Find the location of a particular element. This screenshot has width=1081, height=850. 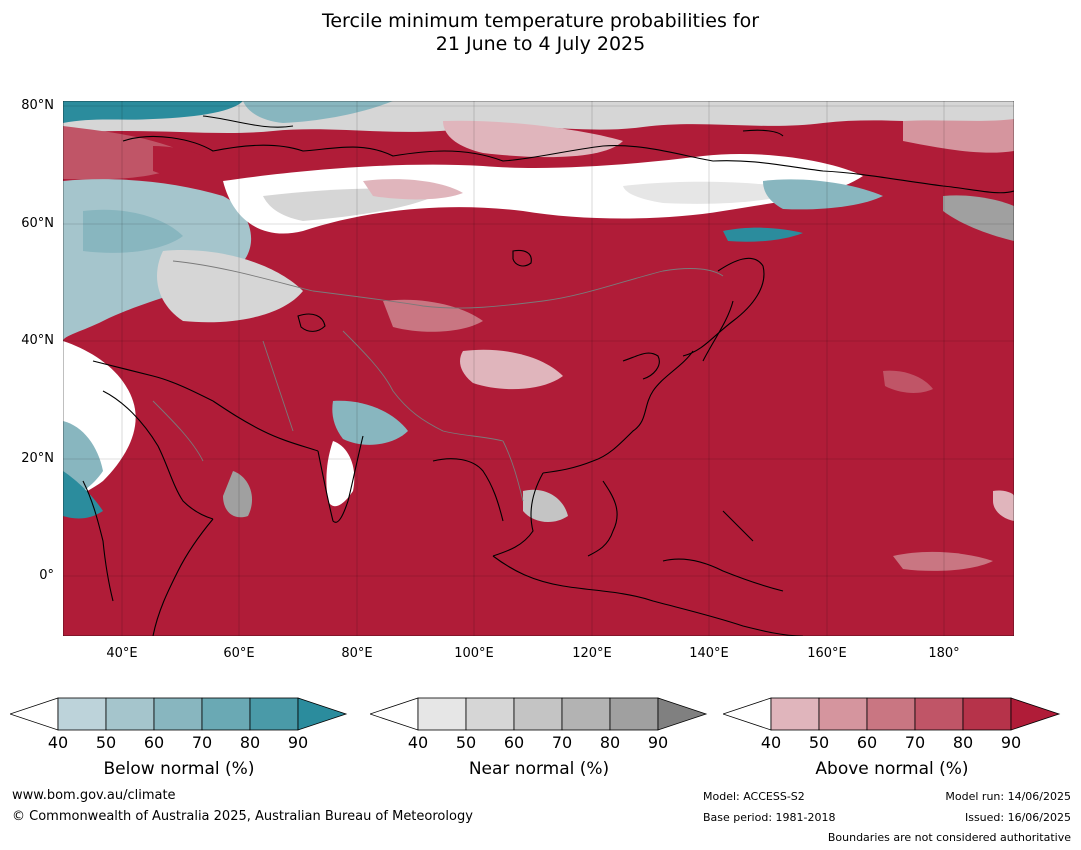

colorbar-label-near-normal: Near normal (%) is located at coordinates (539, 769).